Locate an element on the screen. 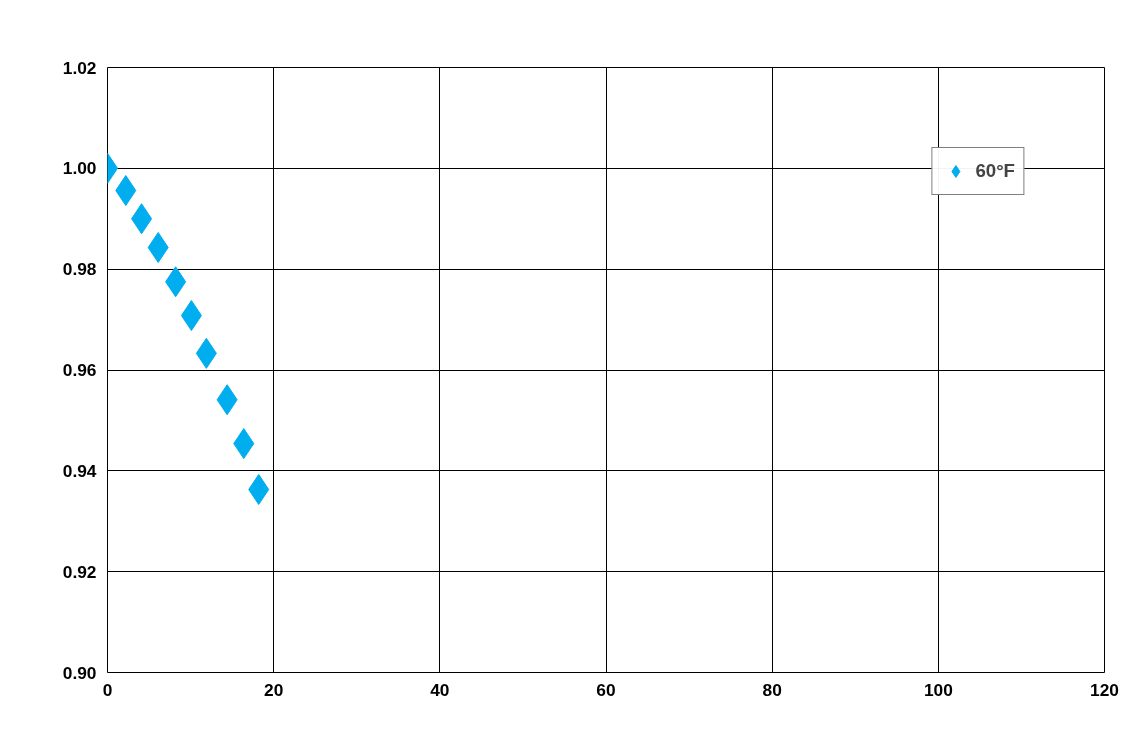 This screenshot has width=1147, height=740. x-tick-label: 100 is located at coordinates (938, 689).